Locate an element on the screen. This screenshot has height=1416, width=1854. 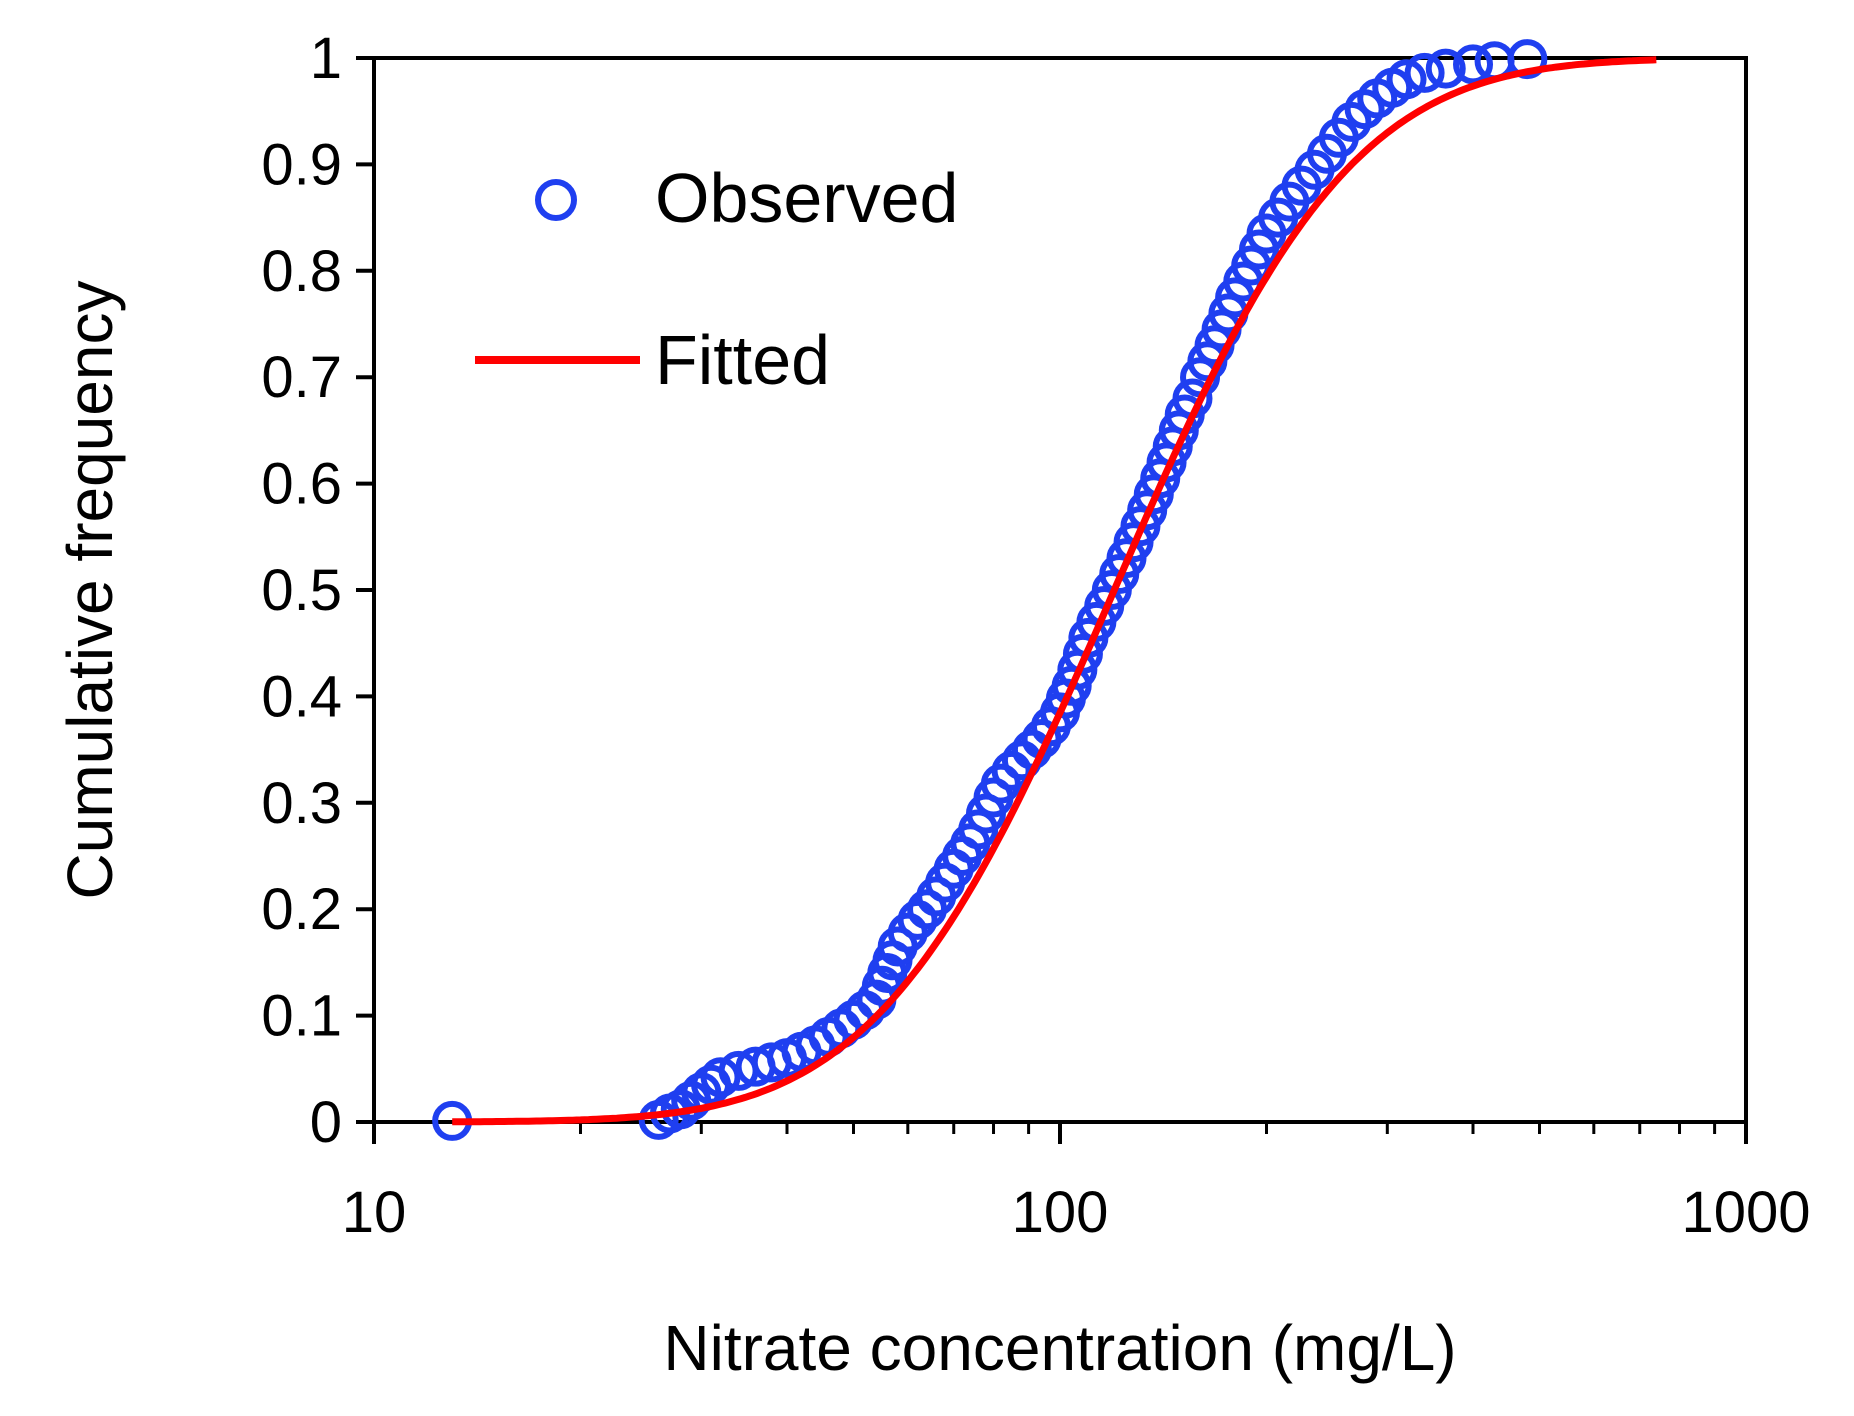
y-tick-label: 1 is located at coordinates (326, 58).